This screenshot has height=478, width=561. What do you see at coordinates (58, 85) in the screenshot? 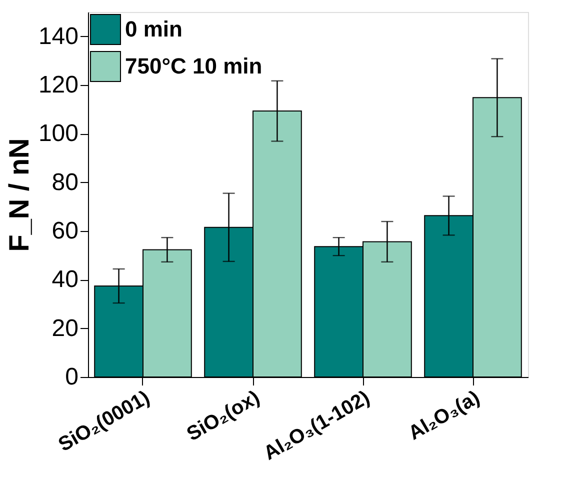
I see `y-tick-label: 120` at bounding box center [58, 85].